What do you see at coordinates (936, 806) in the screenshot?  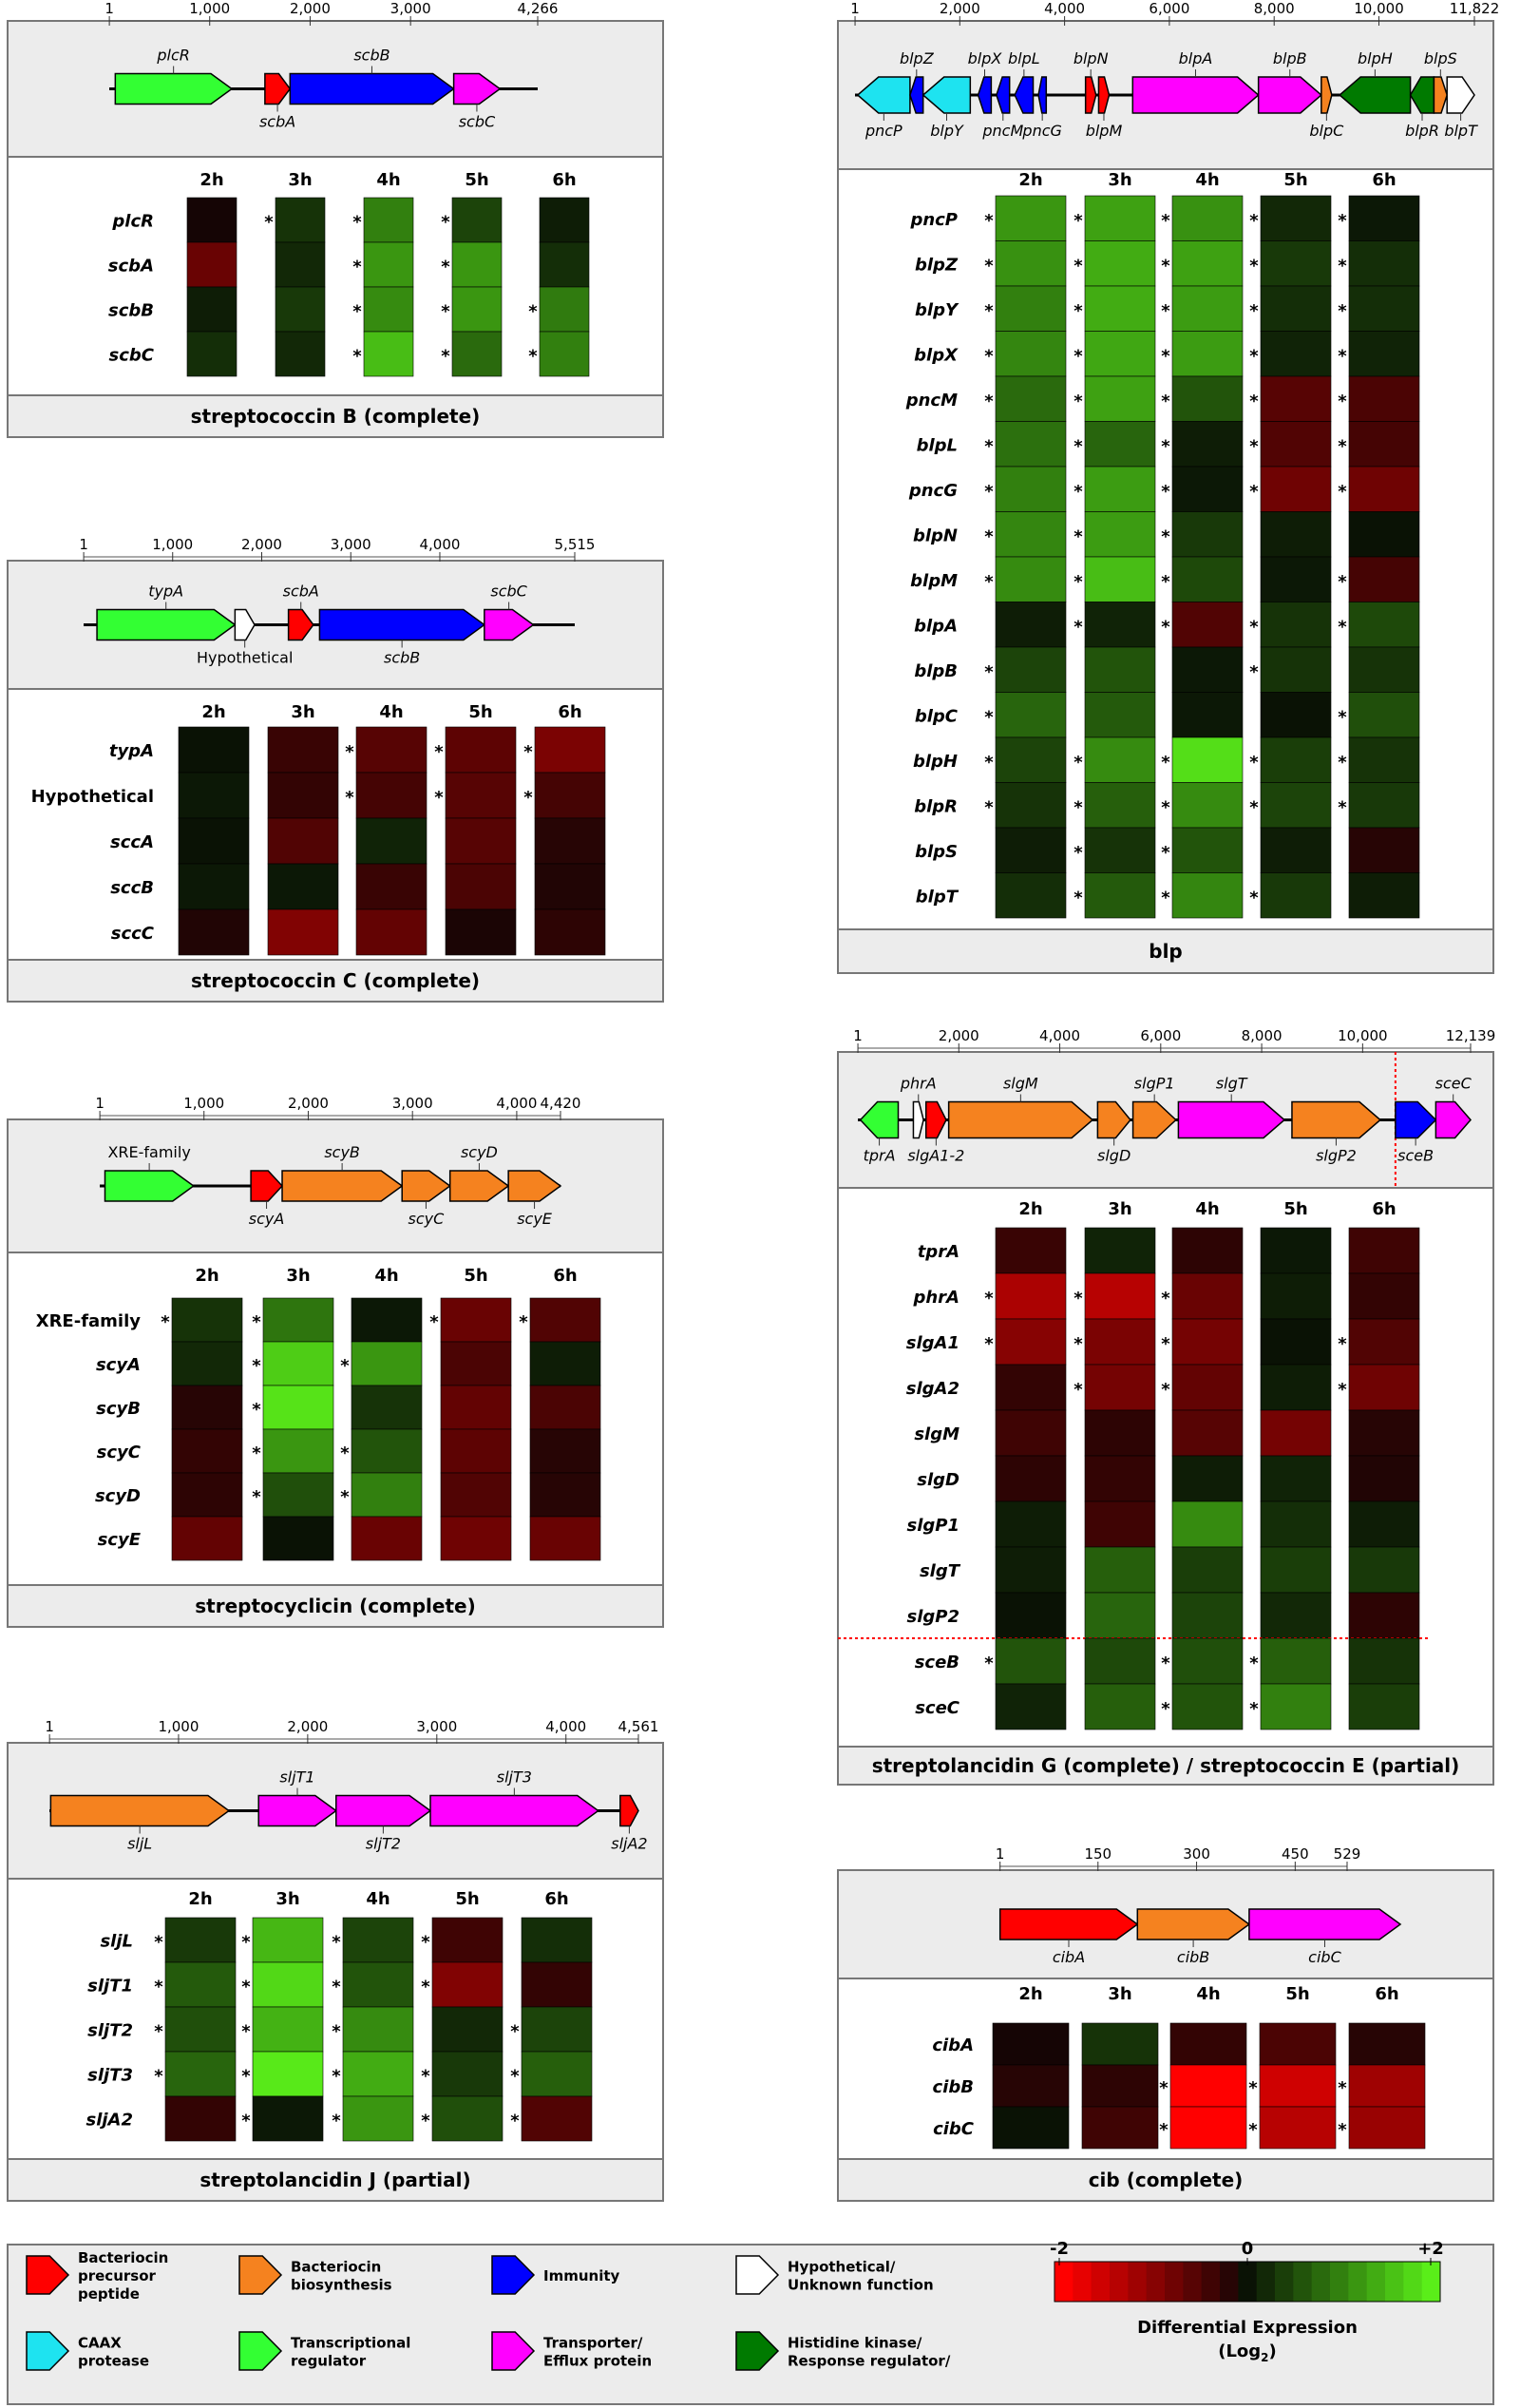 I see `row-label: blpR` at bounding box center [936, 806].